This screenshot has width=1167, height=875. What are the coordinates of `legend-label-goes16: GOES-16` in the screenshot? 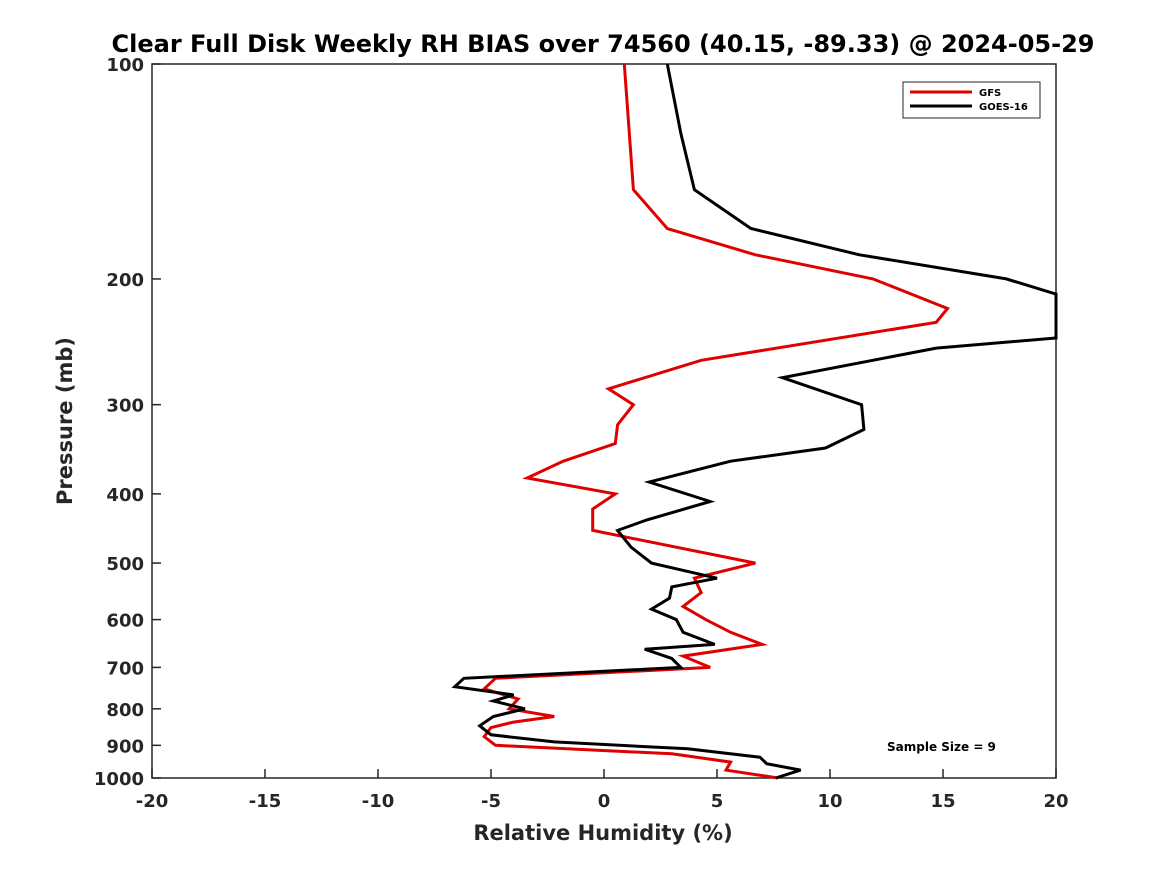 It's located at (1003, 107).